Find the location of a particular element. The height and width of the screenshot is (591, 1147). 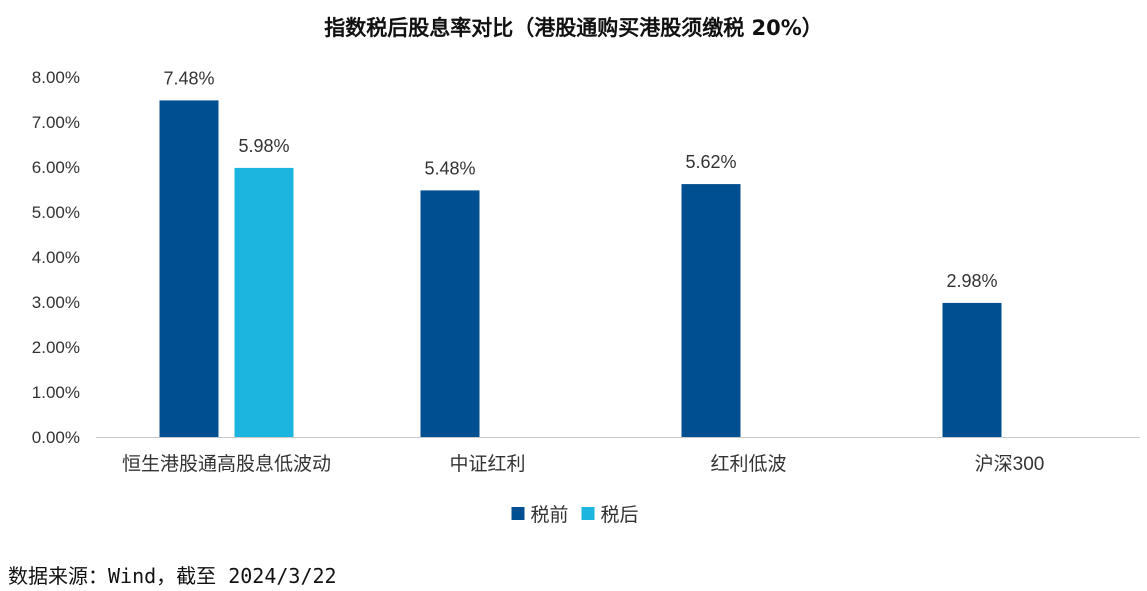

source-note: 数据来源：Wind，截至 2024/3/22 is located at coordinates (172, 576).